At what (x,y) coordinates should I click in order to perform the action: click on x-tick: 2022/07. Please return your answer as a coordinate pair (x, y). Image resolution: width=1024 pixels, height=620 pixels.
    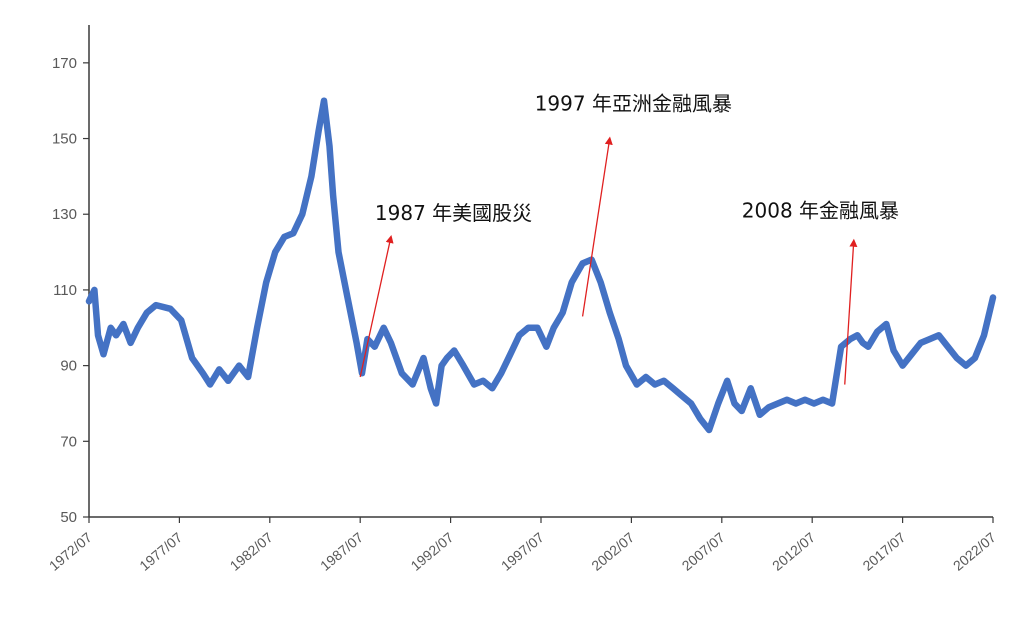
    Looking at the image, I should click on (974, 545).